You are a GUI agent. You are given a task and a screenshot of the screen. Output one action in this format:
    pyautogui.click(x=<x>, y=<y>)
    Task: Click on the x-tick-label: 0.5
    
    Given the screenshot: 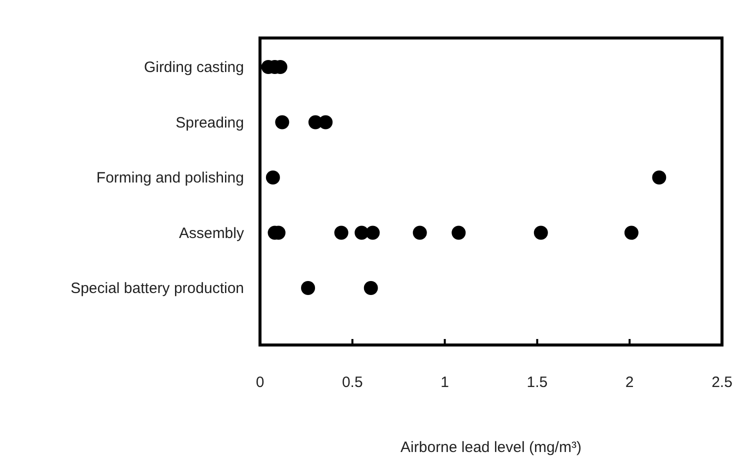 What is the action you would take?
    pyautogui.click(x=352, y=382)
    